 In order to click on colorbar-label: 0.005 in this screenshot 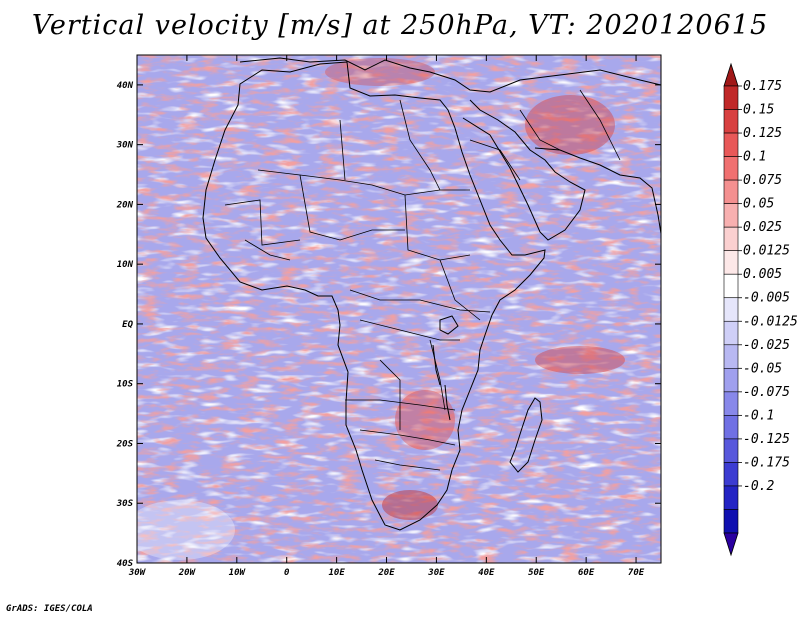, I will do `click(762, 274)`.